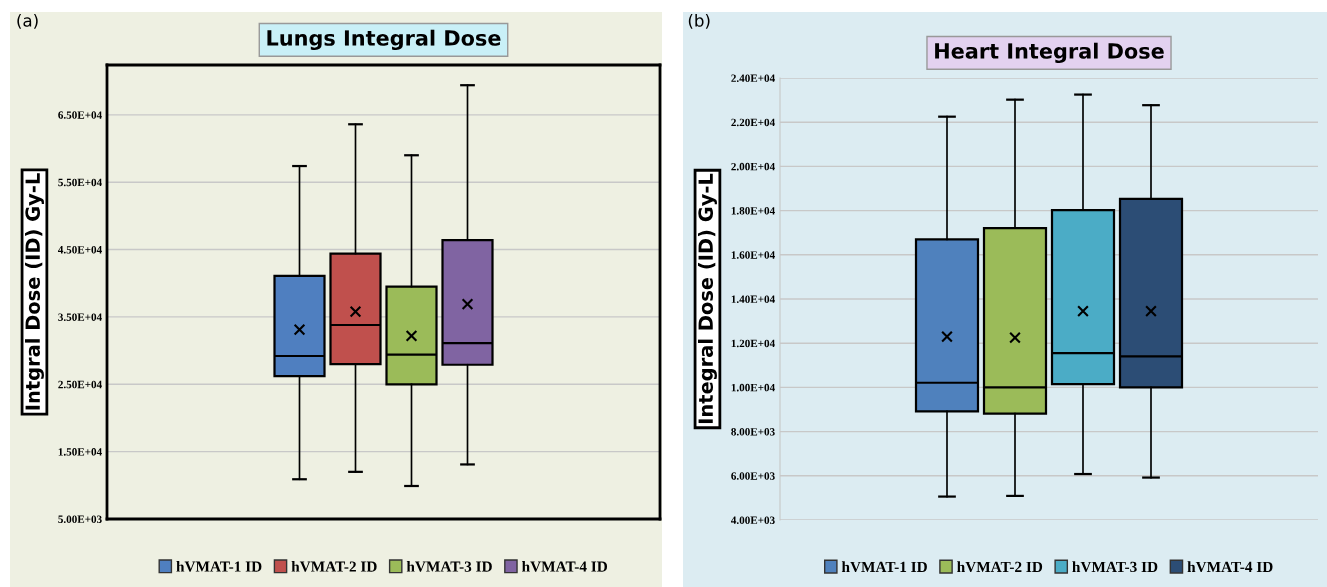 This screenshot has width=1327, height=587. I want to click on y-axis-title: Integral Dose (ID) Gy-L, so click(707, 298).